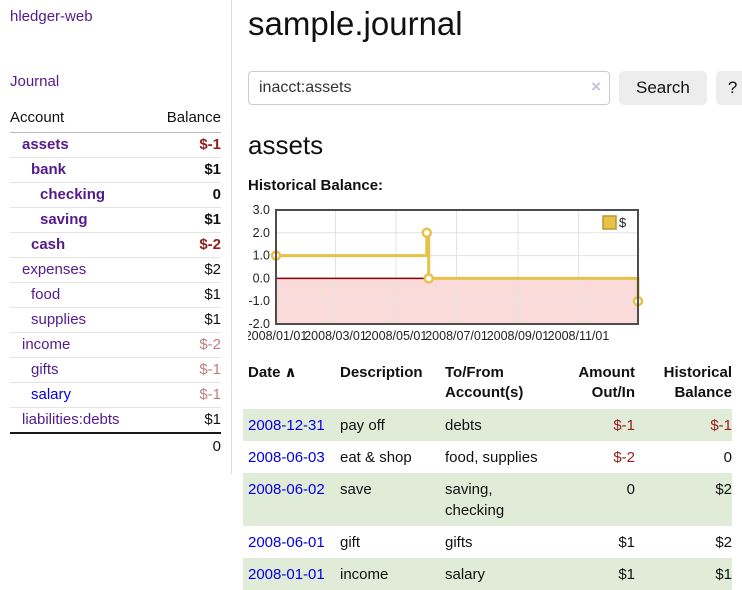  What do you see at coordinates (277, 336) in the screenshot?
I see `svg-text: 2008/01/01` at bounding box center [277, 336].